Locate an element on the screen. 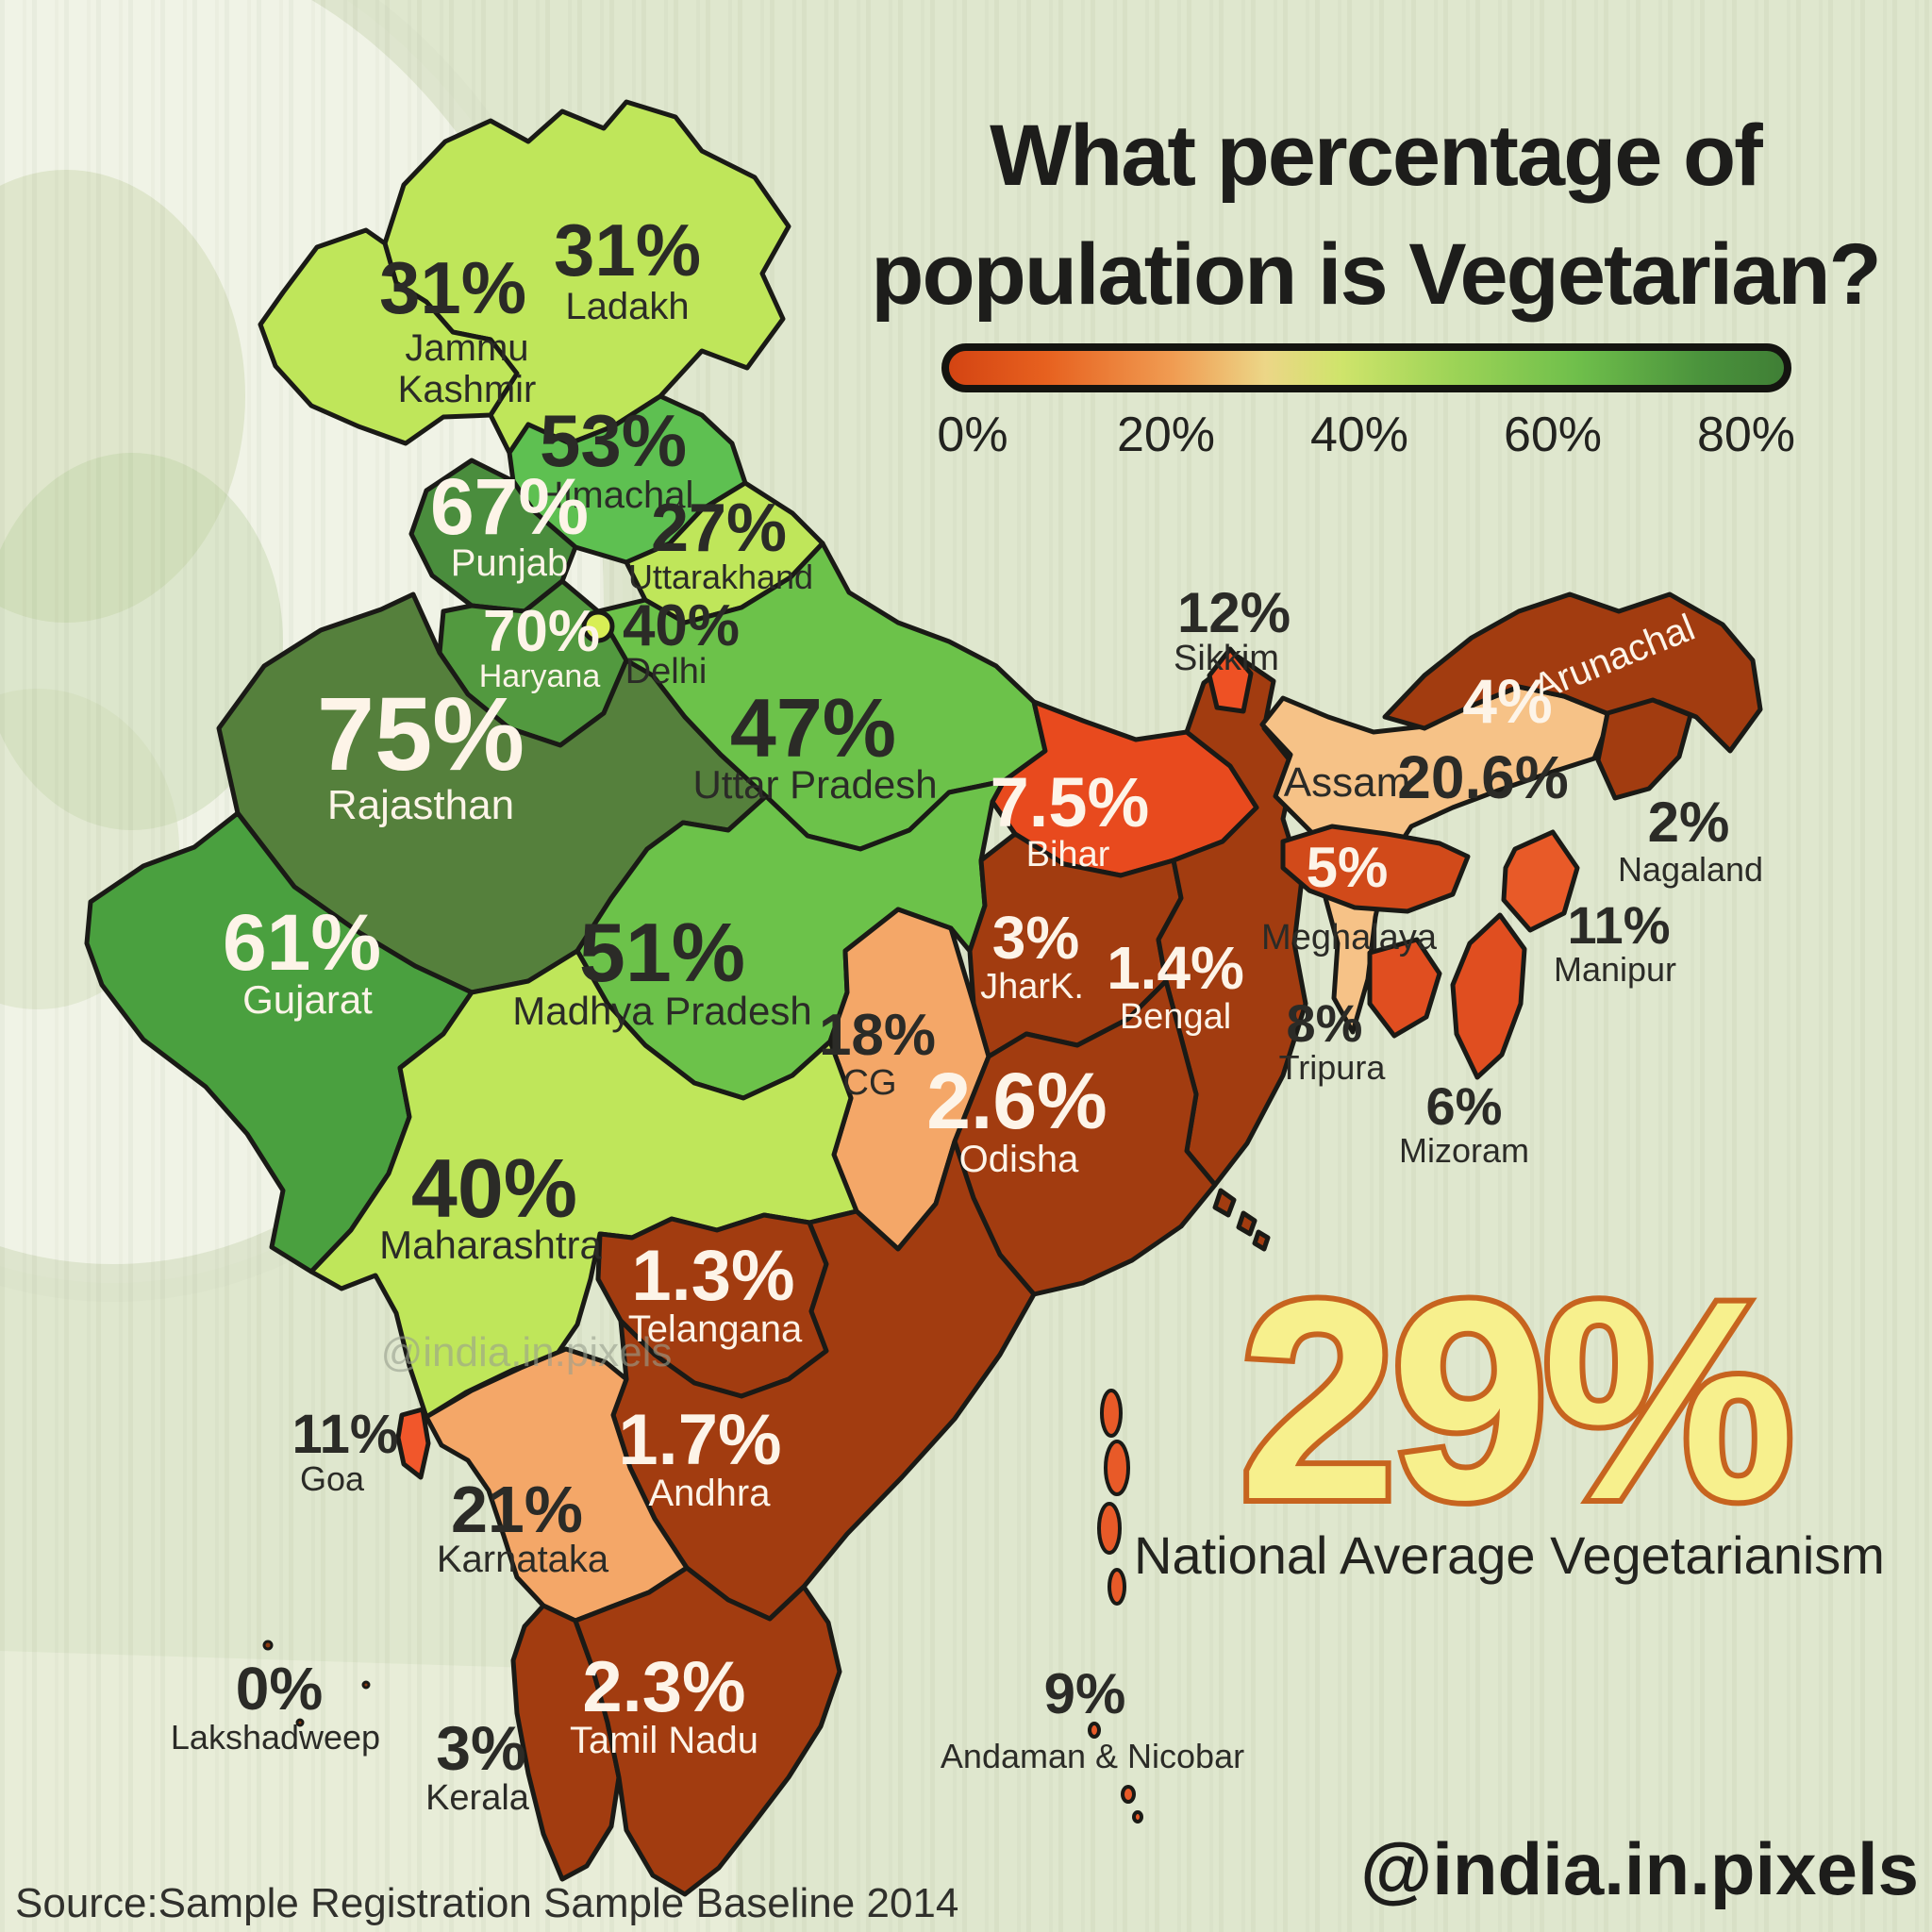  value-punjab: 67% is located at coordinates (510, 507).